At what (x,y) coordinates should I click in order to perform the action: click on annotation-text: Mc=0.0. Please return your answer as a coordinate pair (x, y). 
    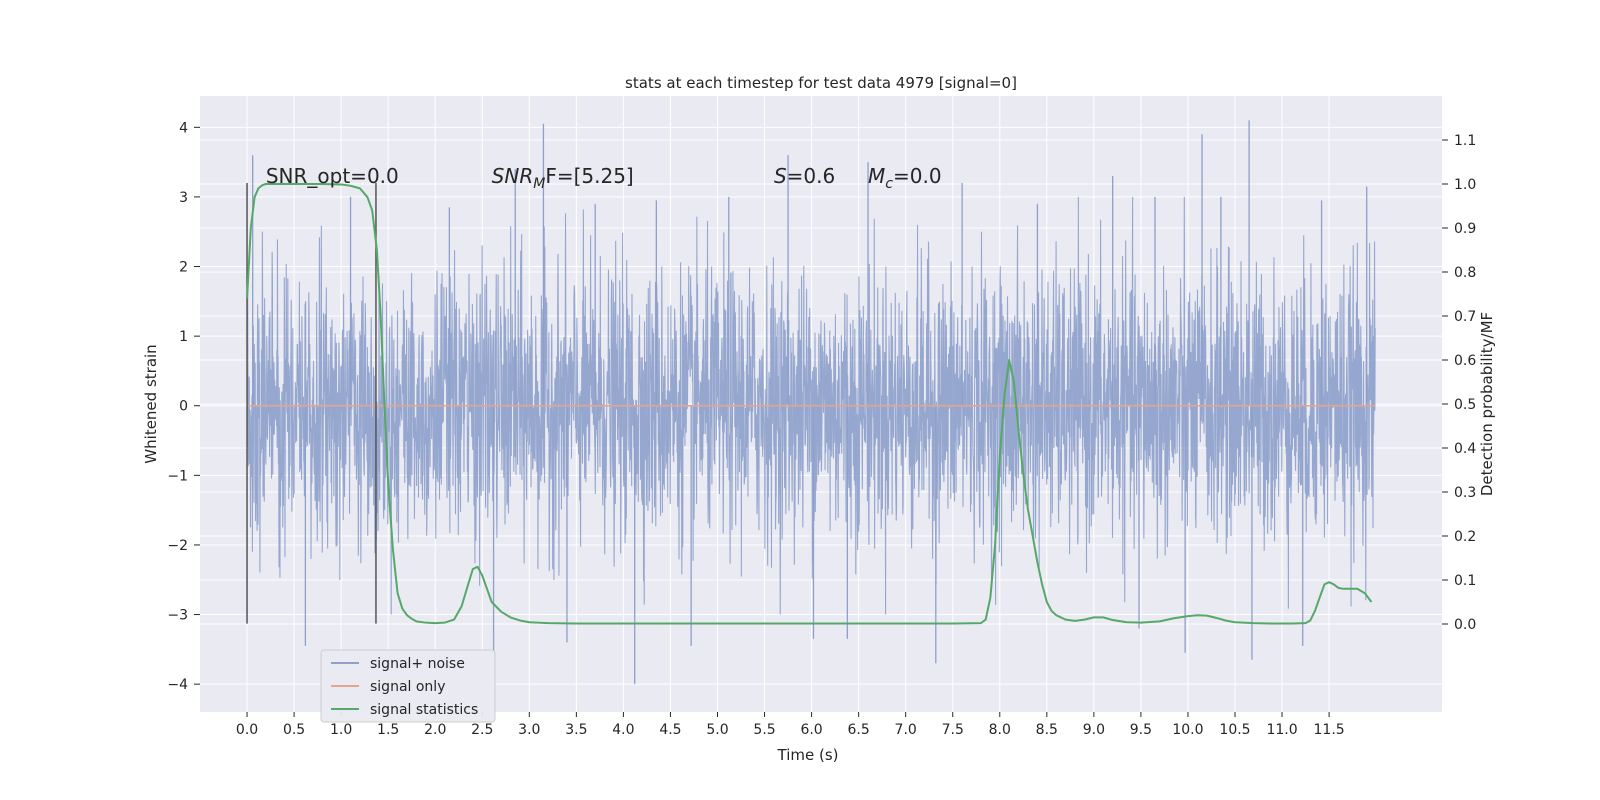
    Looking at the image, I should click on (905, 178).